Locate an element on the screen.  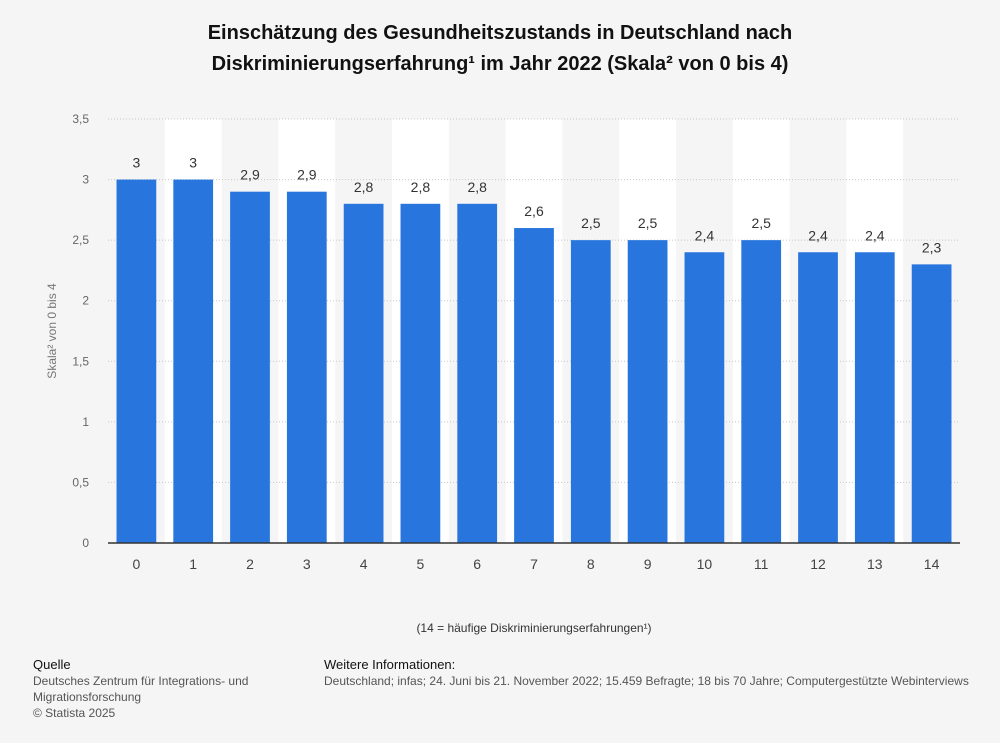
x-tick-label: 5 is located at coordinates (421, 564).